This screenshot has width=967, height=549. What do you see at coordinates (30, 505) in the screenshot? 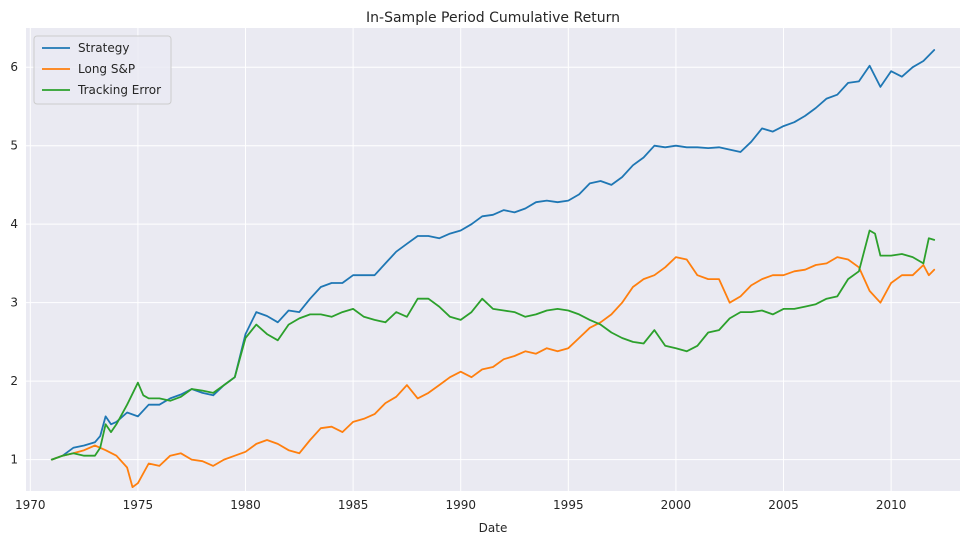
I see `x-tick-label: 1970` at bounding box center [30, 505].